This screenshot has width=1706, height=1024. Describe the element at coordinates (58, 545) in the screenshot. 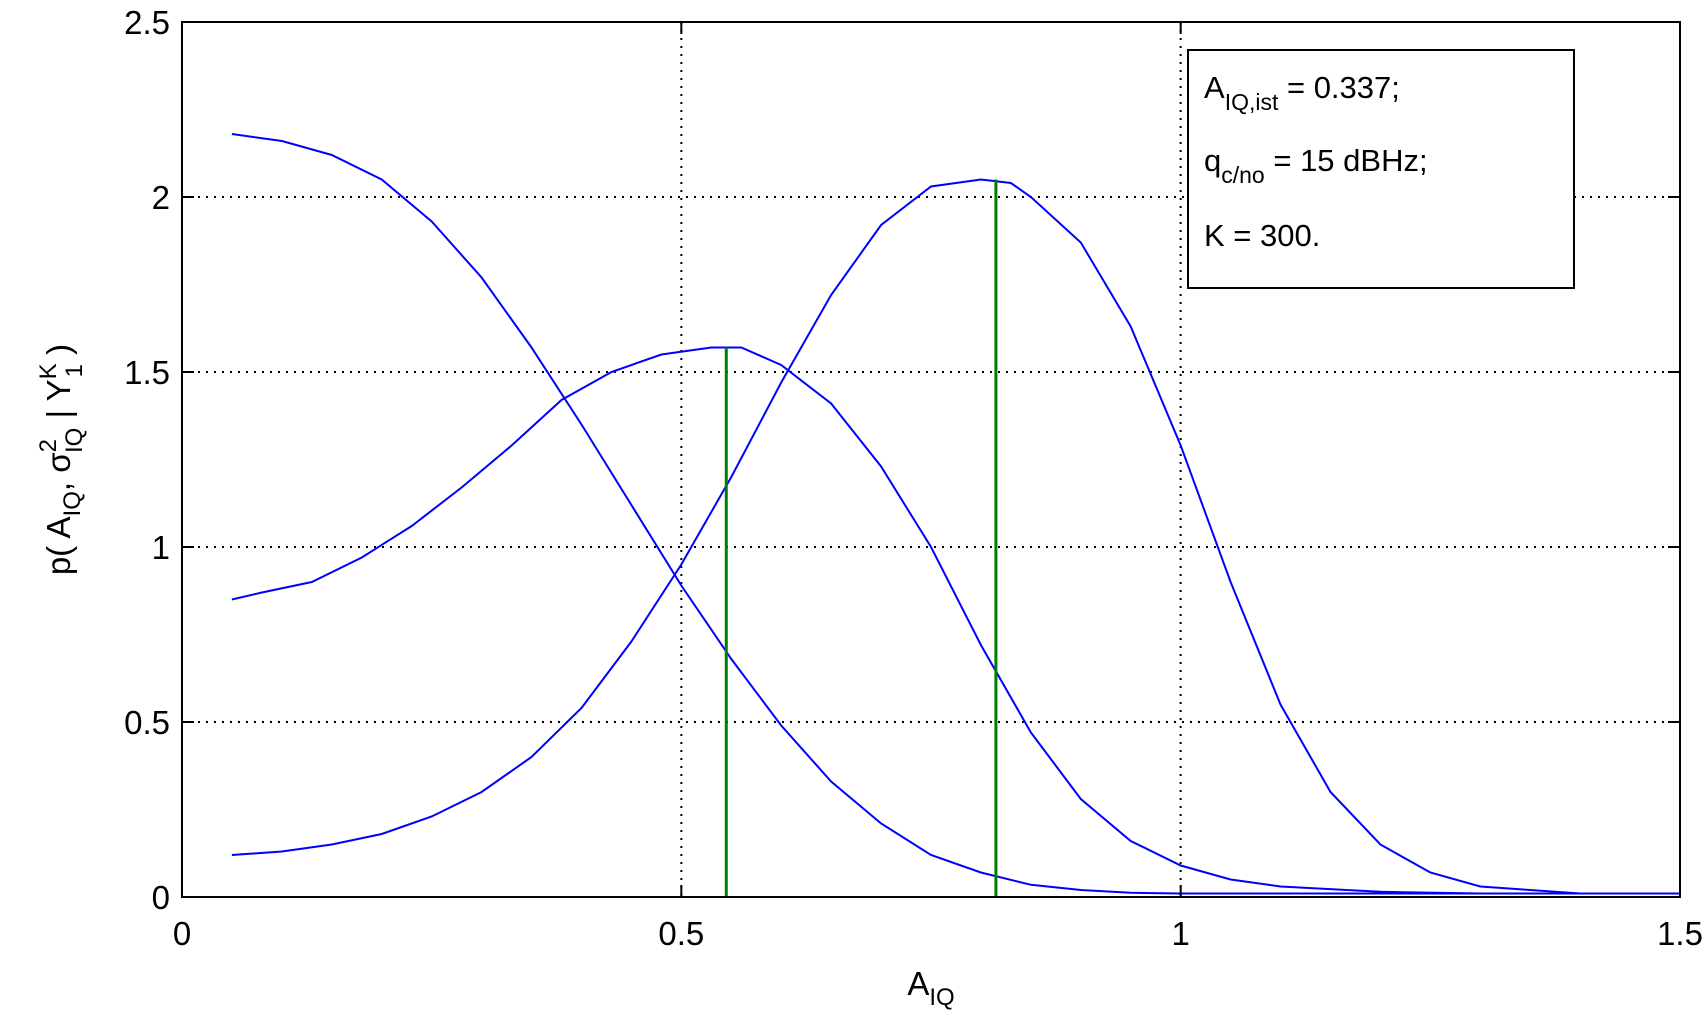

I see `y-label-p: p( A` at that location.